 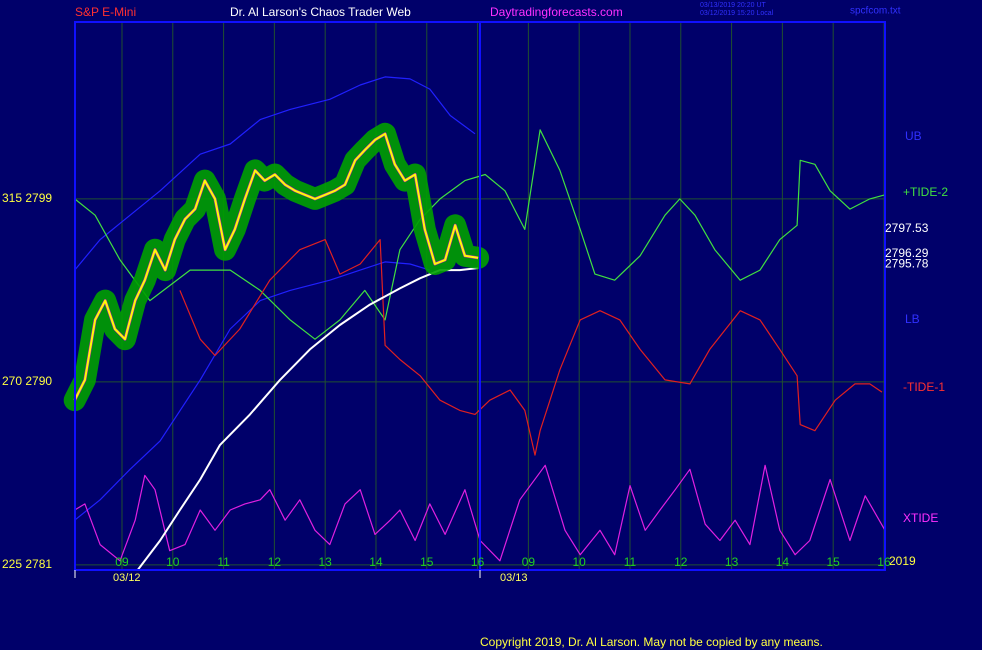 What do you see at coordinates (913, 136) in the screenshot?
I see `series-label: UB` at bounding box center [913, 136].